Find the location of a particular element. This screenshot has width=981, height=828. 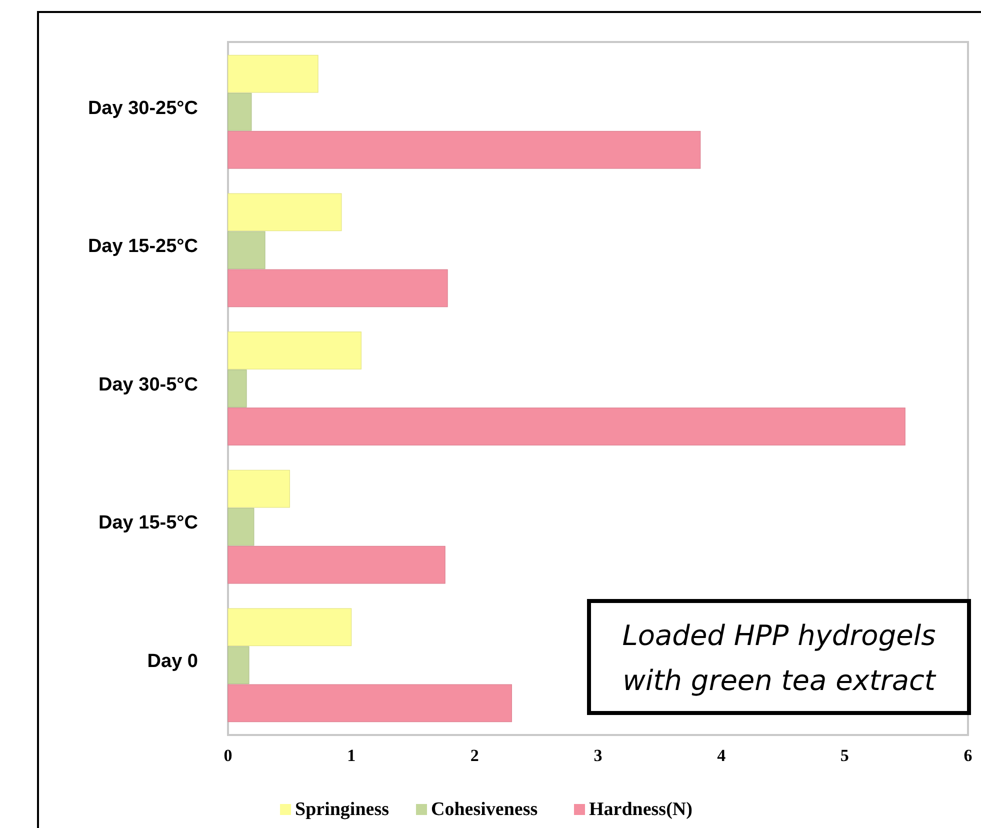

x-tick-label: 0 is located at coordinates (228, 756).